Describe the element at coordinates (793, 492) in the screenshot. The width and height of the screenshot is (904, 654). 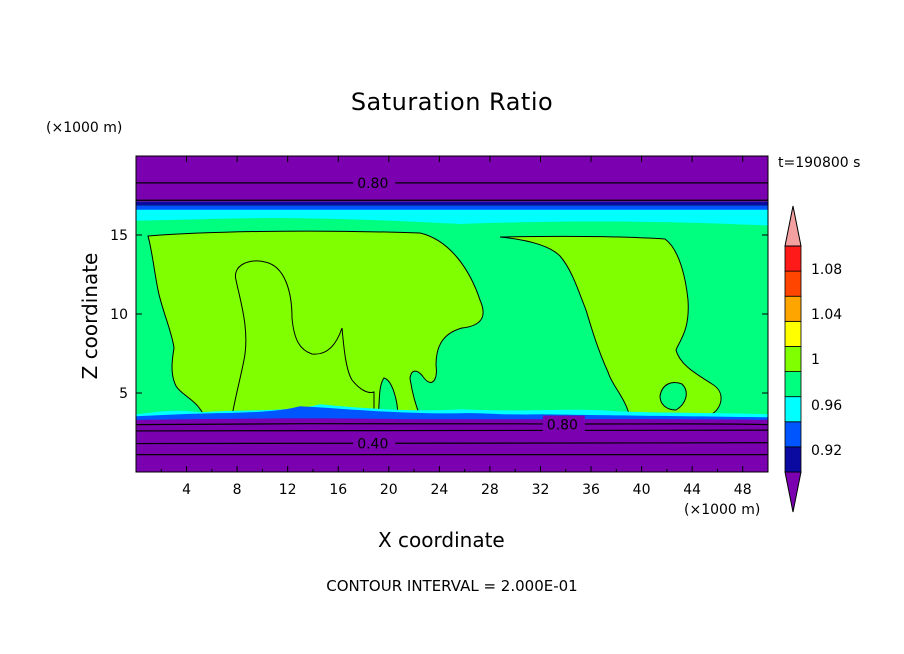
I see `colorbar-under-arrow` at that location.